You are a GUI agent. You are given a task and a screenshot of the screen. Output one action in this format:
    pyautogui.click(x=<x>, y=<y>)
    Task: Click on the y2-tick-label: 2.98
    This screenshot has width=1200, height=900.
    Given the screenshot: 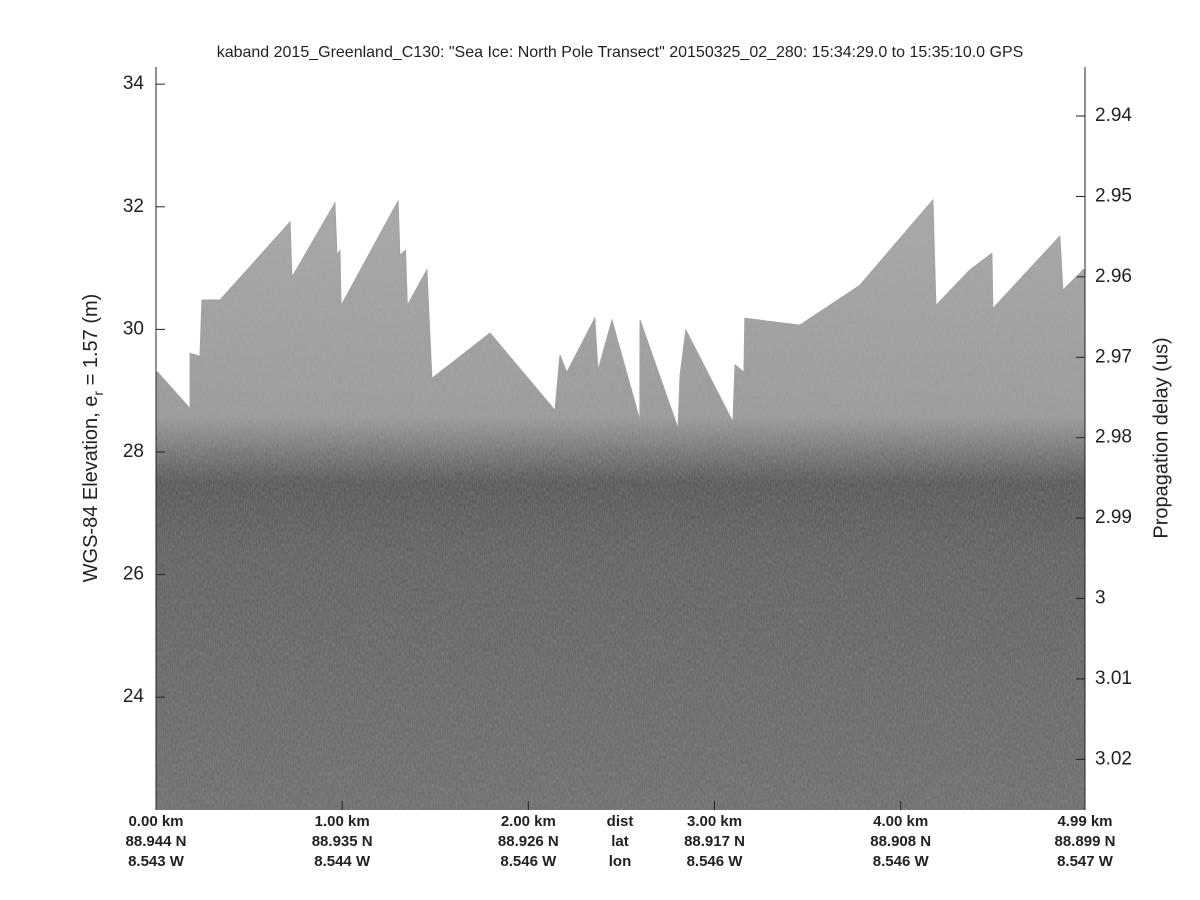 What is the action you would take?
    pyautogui.click(x=1113, y=437)
    